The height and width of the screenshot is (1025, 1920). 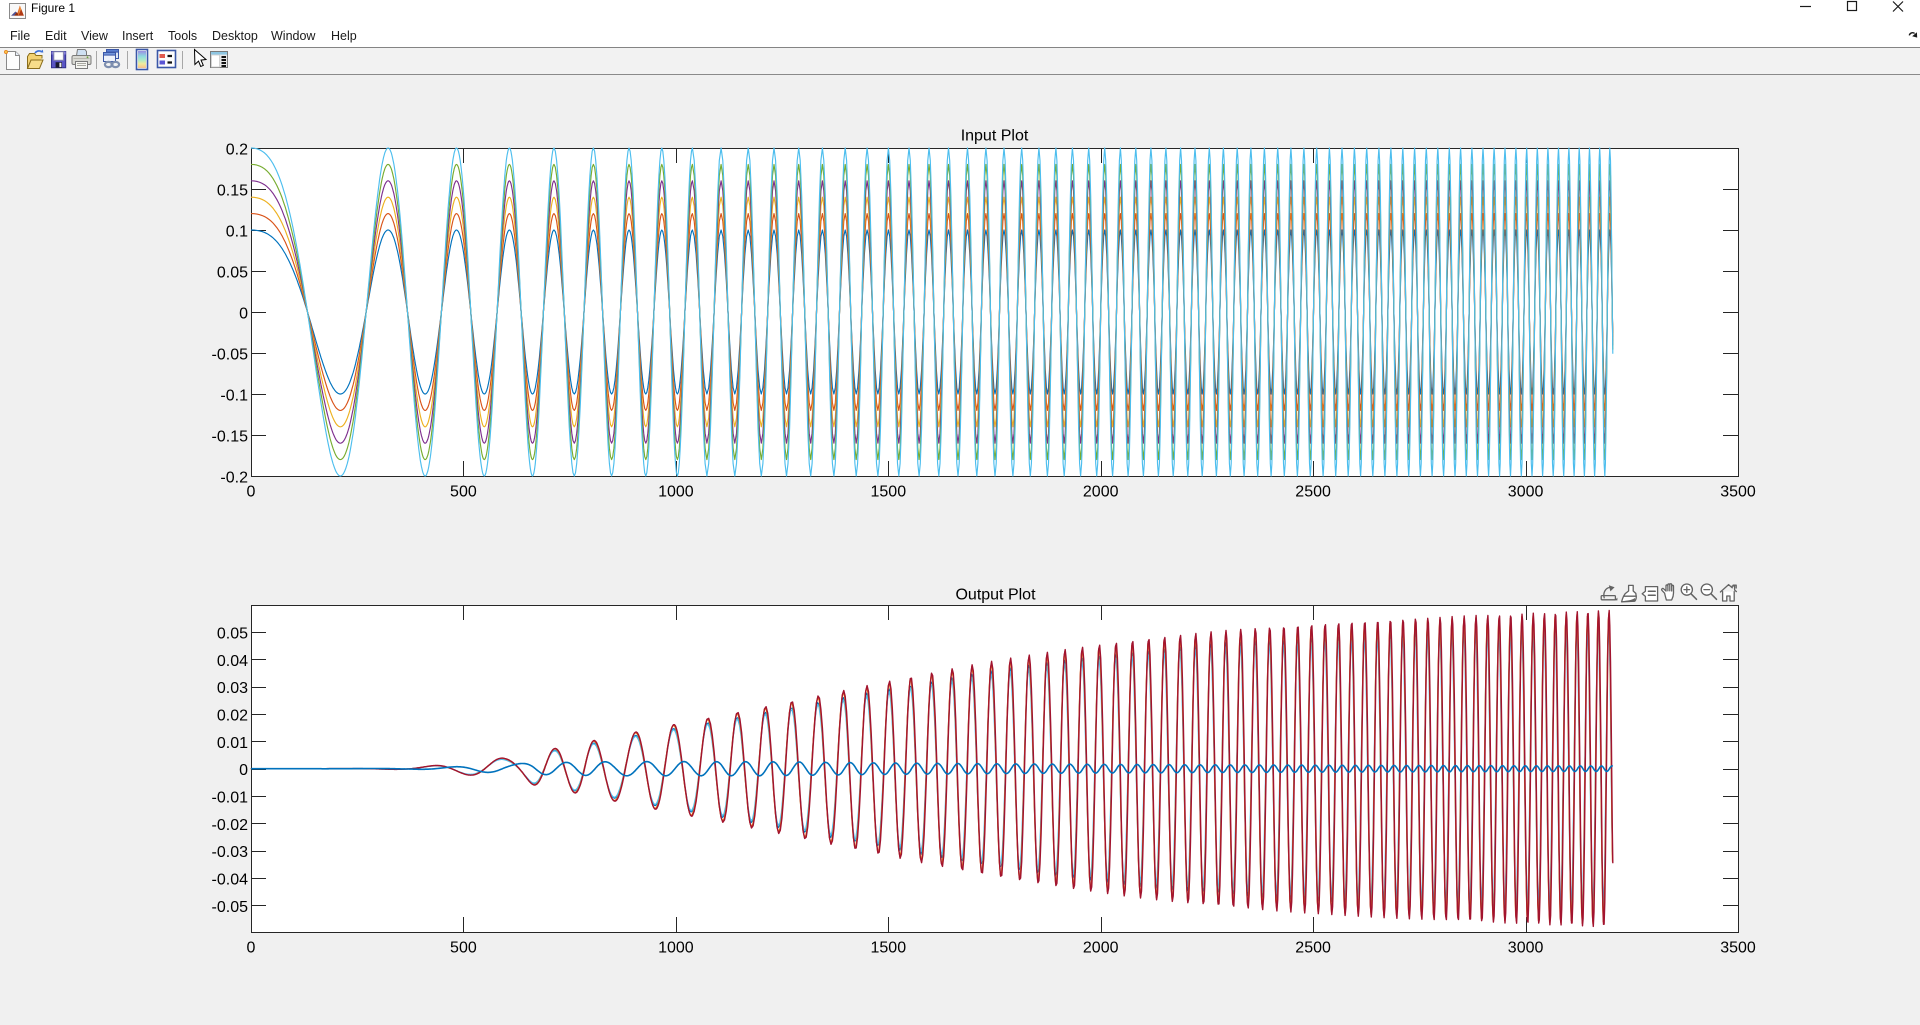 I want to click on svg-text: 0.03, so click(x=232, y=688).